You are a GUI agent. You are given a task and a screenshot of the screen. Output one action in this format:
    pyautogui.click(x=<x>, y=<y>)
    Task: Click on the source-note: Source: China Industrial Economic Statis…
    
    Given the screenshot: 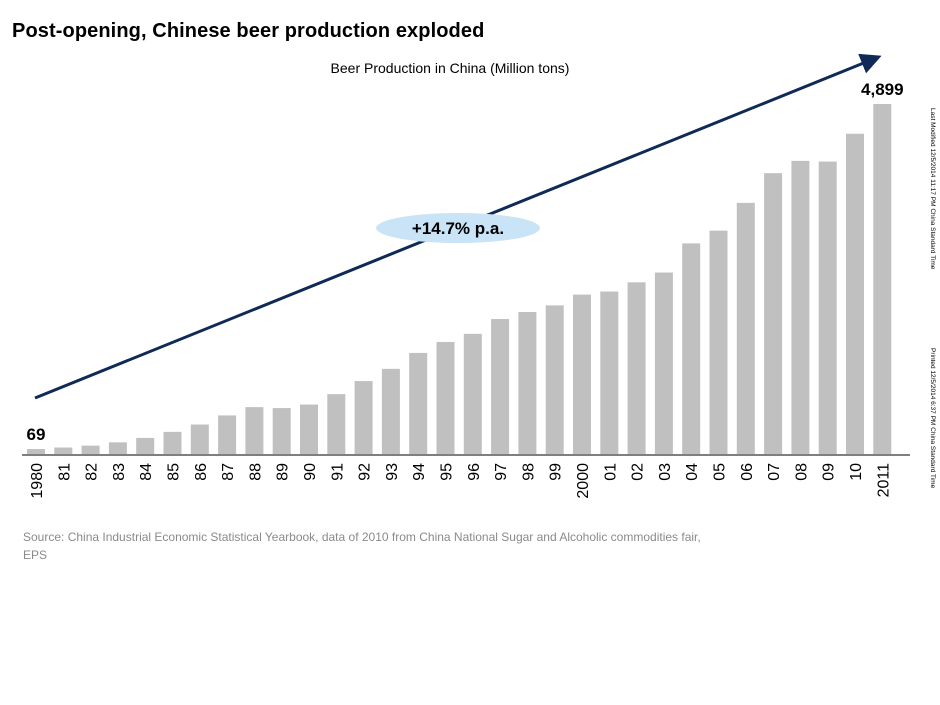 What is the action you would take?
    pyautogui.click(x=362, y=546)
    